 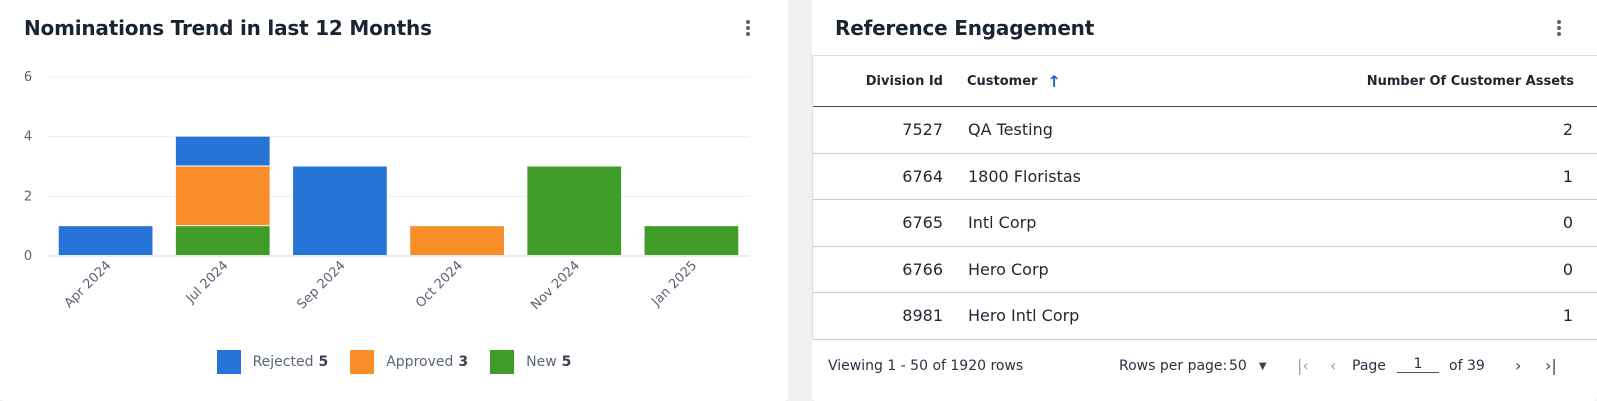 What do you see at coordinates (1024, 316) in the screenshot?
I see `cell-customer: Hero Intl Corp` at bounding box center [1024, 316].